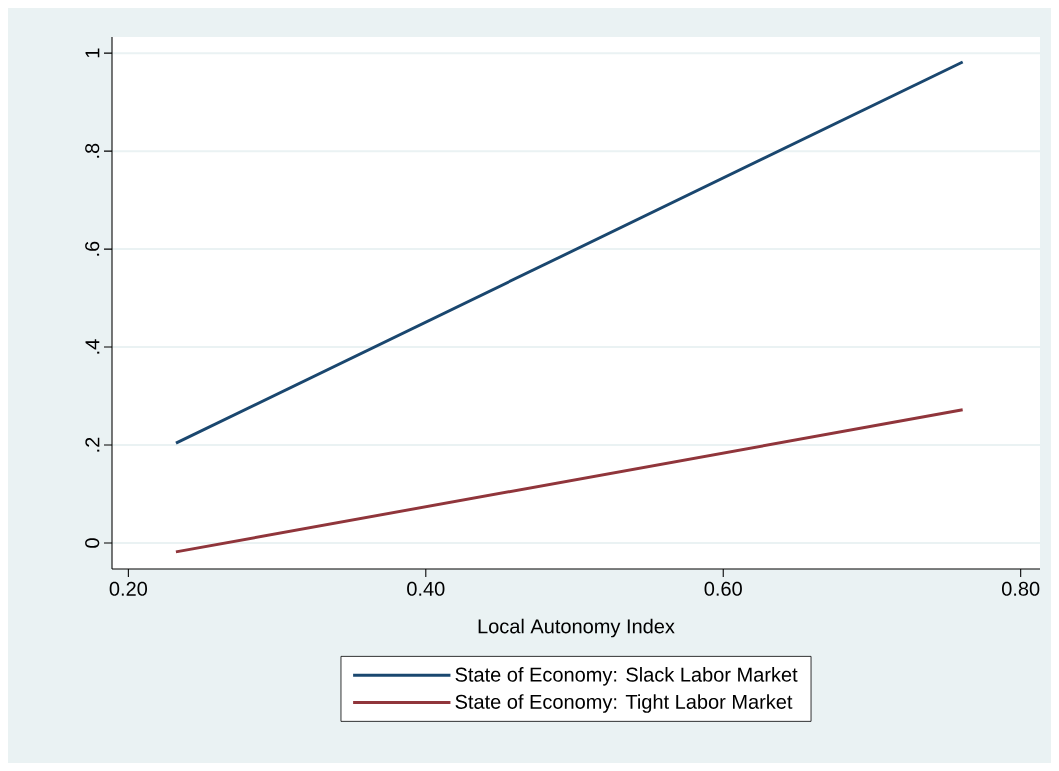 This screenshot has width=1059, height=771. What do you see at coordinates (92, 53) in the screenshot?
I see `y-tick-label: 1` at bounding box center [92, 53].